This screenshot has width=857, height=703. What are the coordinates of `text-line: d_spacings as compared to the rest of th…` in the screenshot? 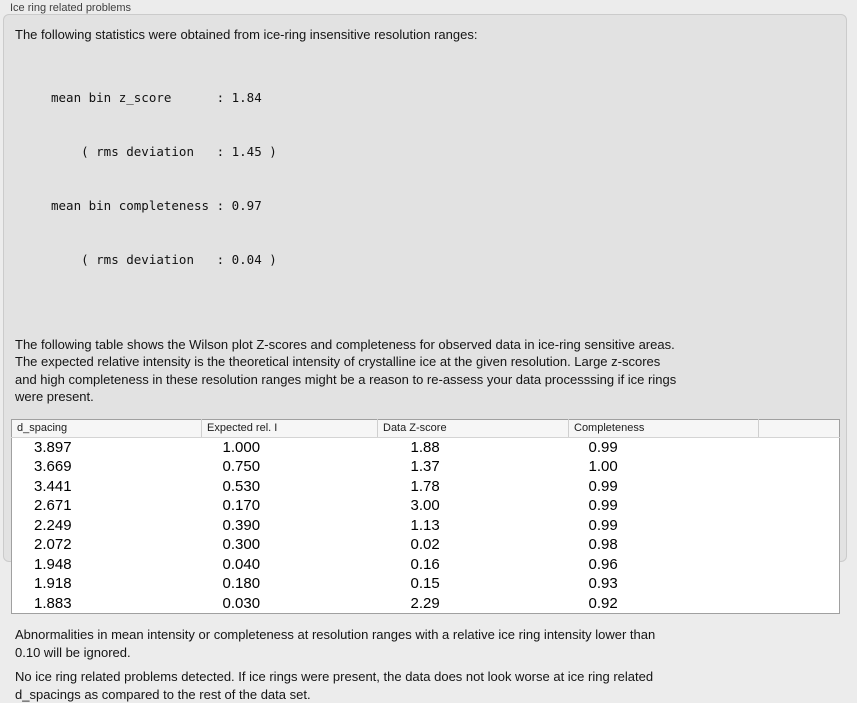 It's located at (430, 694).